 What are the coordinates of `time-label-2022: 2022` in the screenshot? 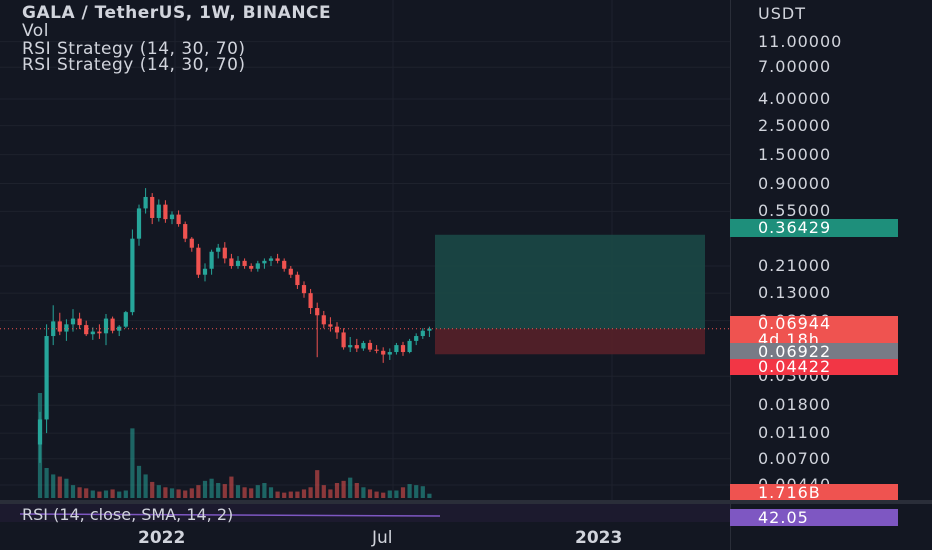 It's located at (162, 538).